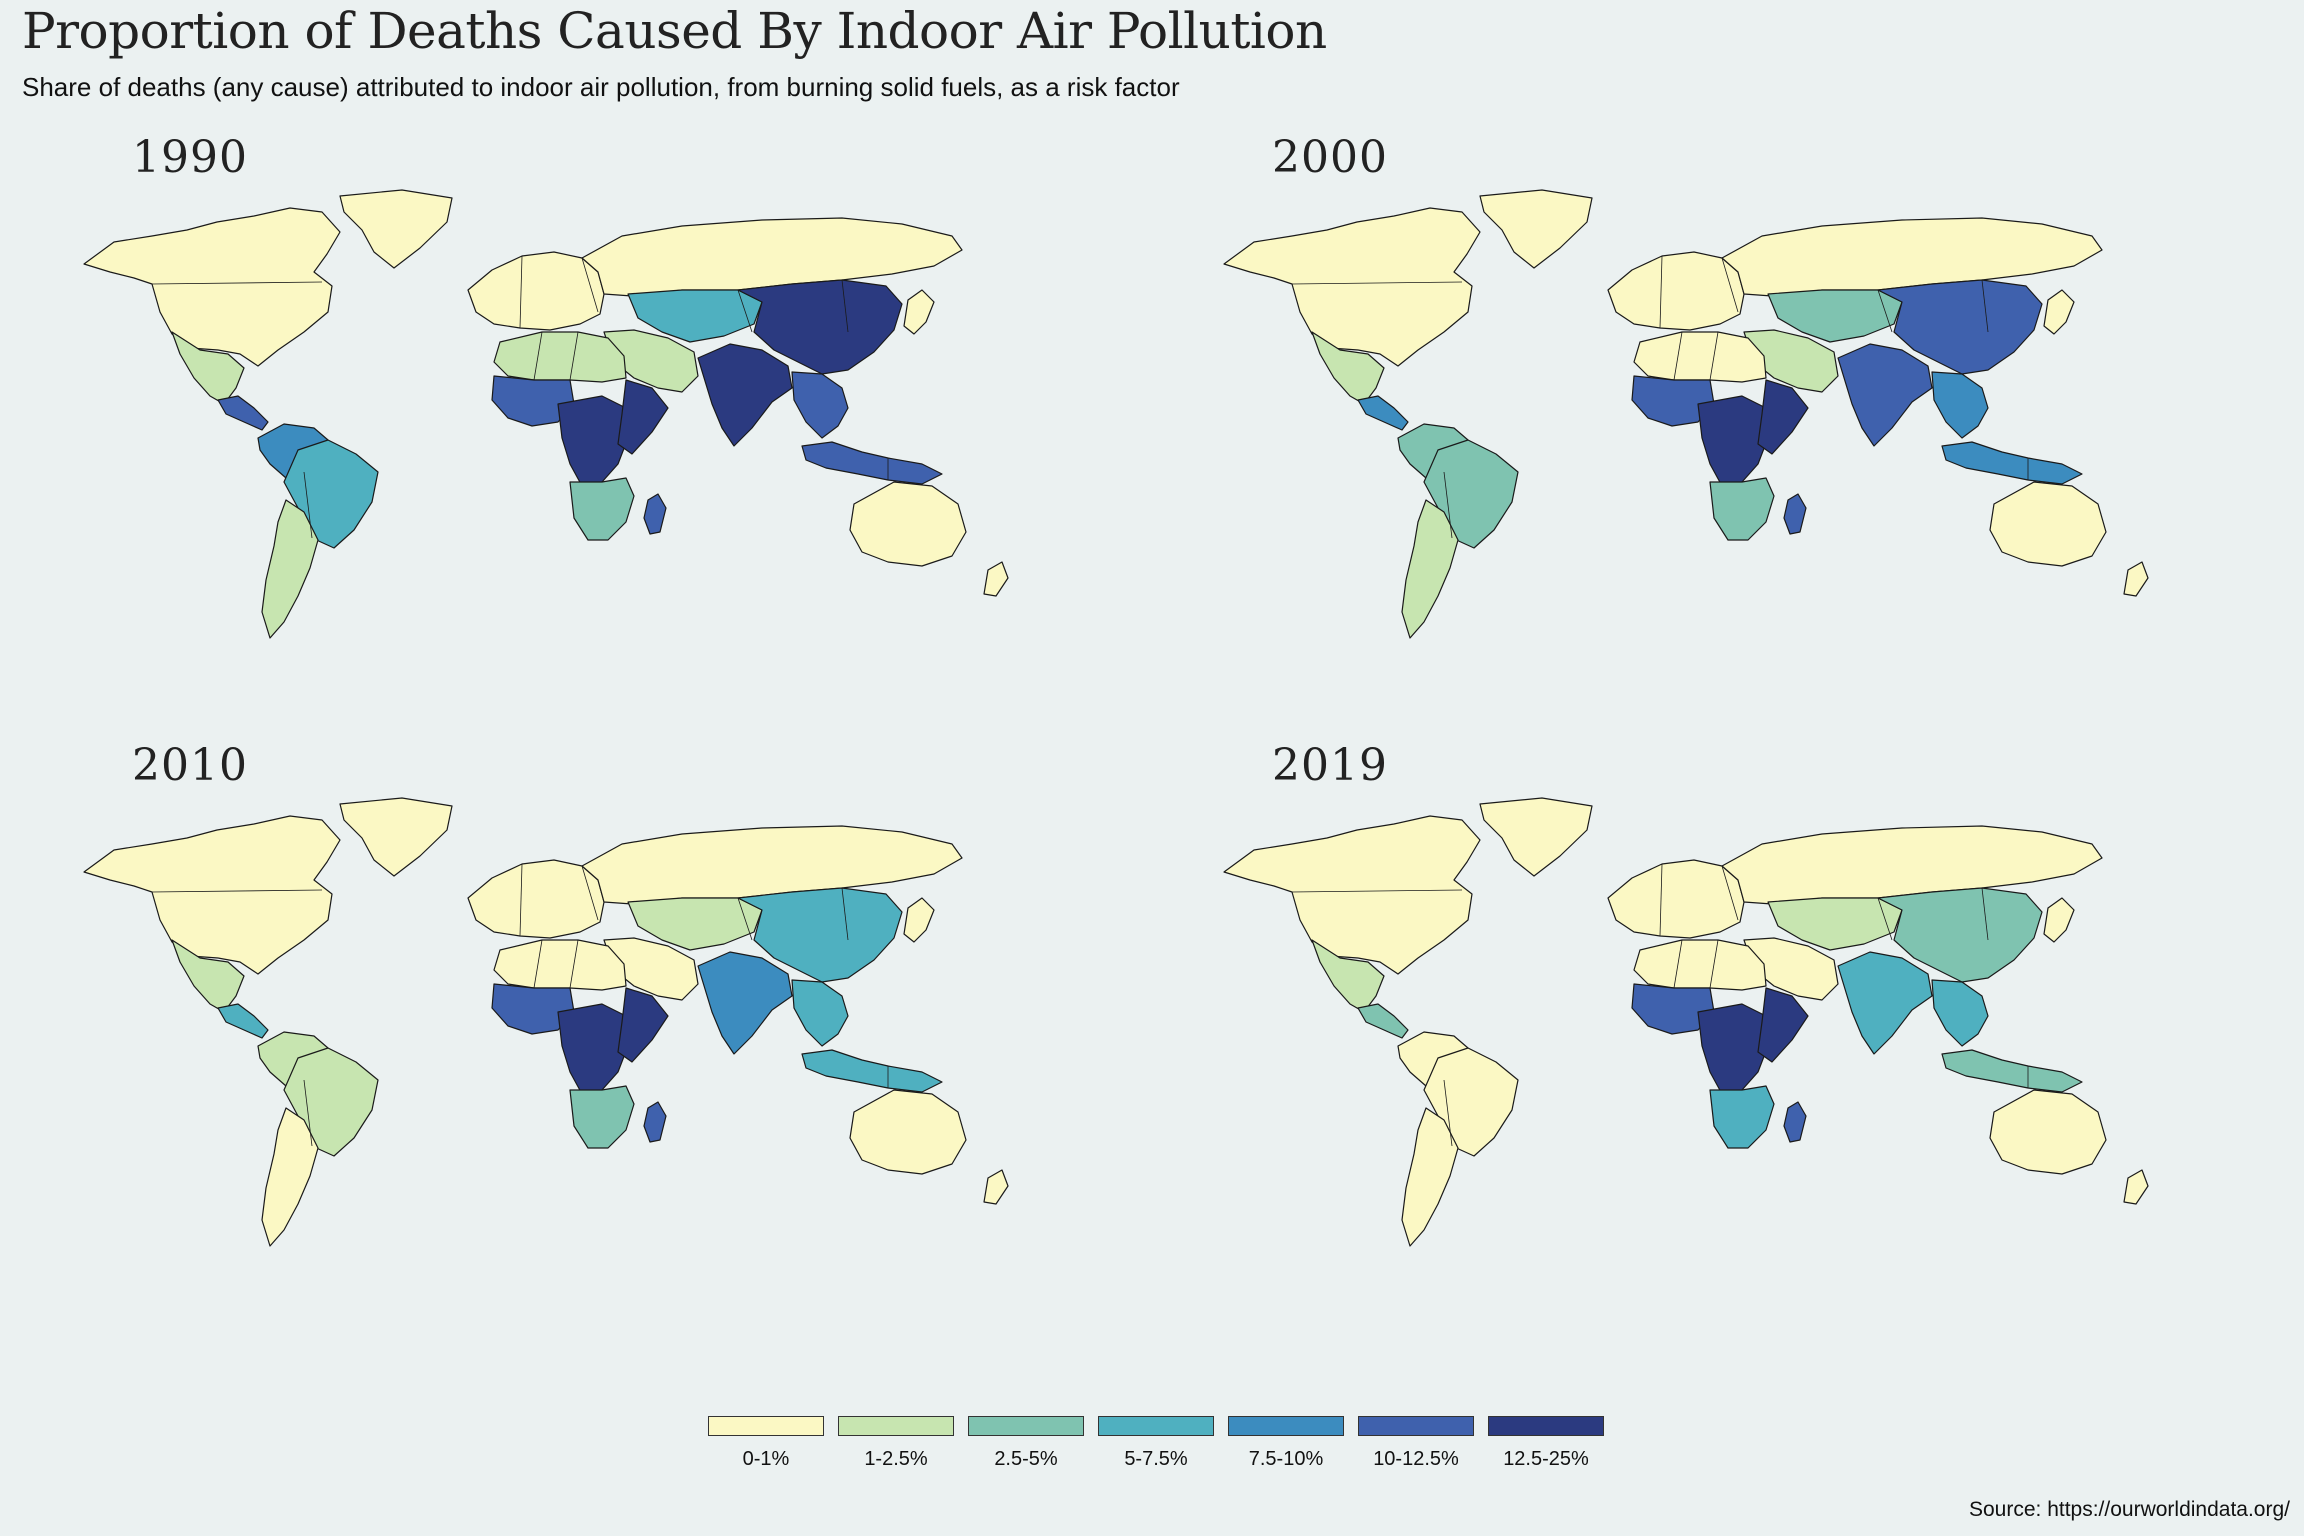 The width and height of the screenshot is (2304, 1536). What do you see at coordinates (1546, 1443) in the screenshot?
I see `legend-item: 12.5-25%` at bounding box center [1546, 1443].